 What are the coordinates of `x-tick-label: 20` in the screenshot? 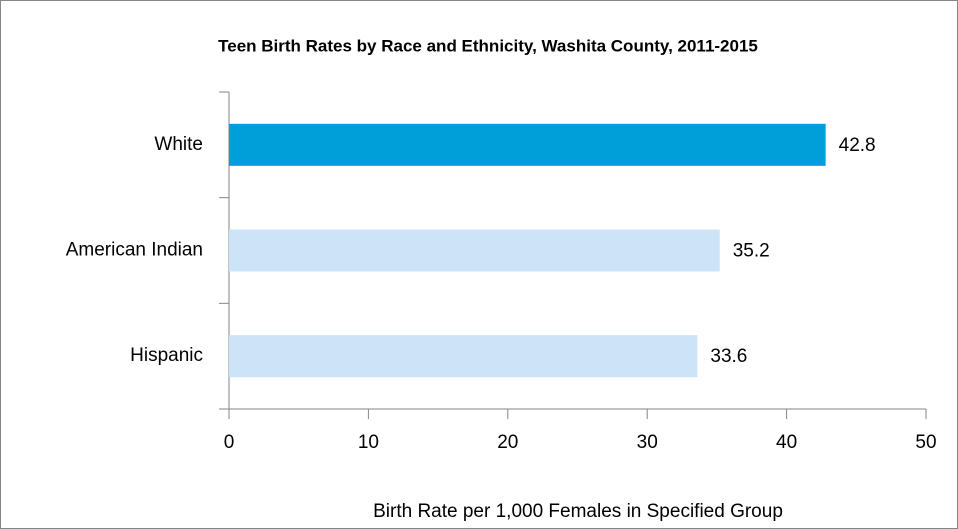 It's located at (507, 442).